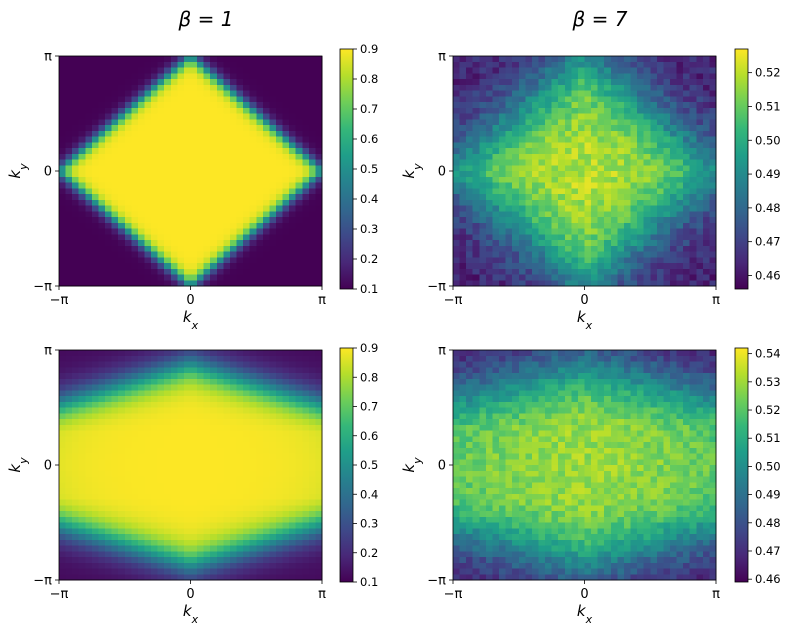 The height and width of the screenshot is (633, 789). Describe the element at coordinates (369, 407) in the screenshot. I see `colorbar-tick-label: 0.7` at that location.